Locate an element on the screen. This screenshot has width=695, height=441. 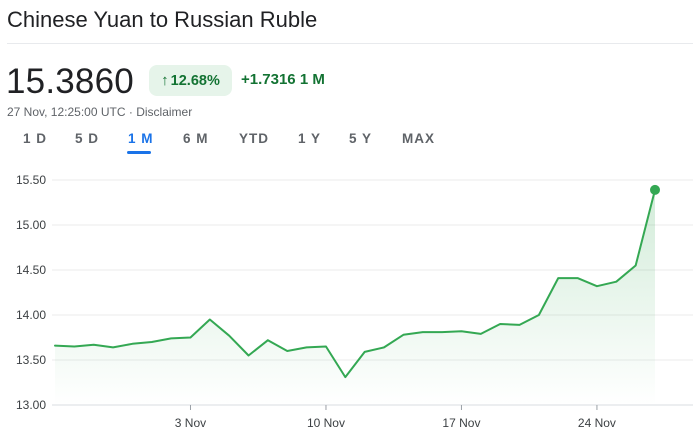
arrow-up-icon: ↑ is located at coordinates (165, 80).